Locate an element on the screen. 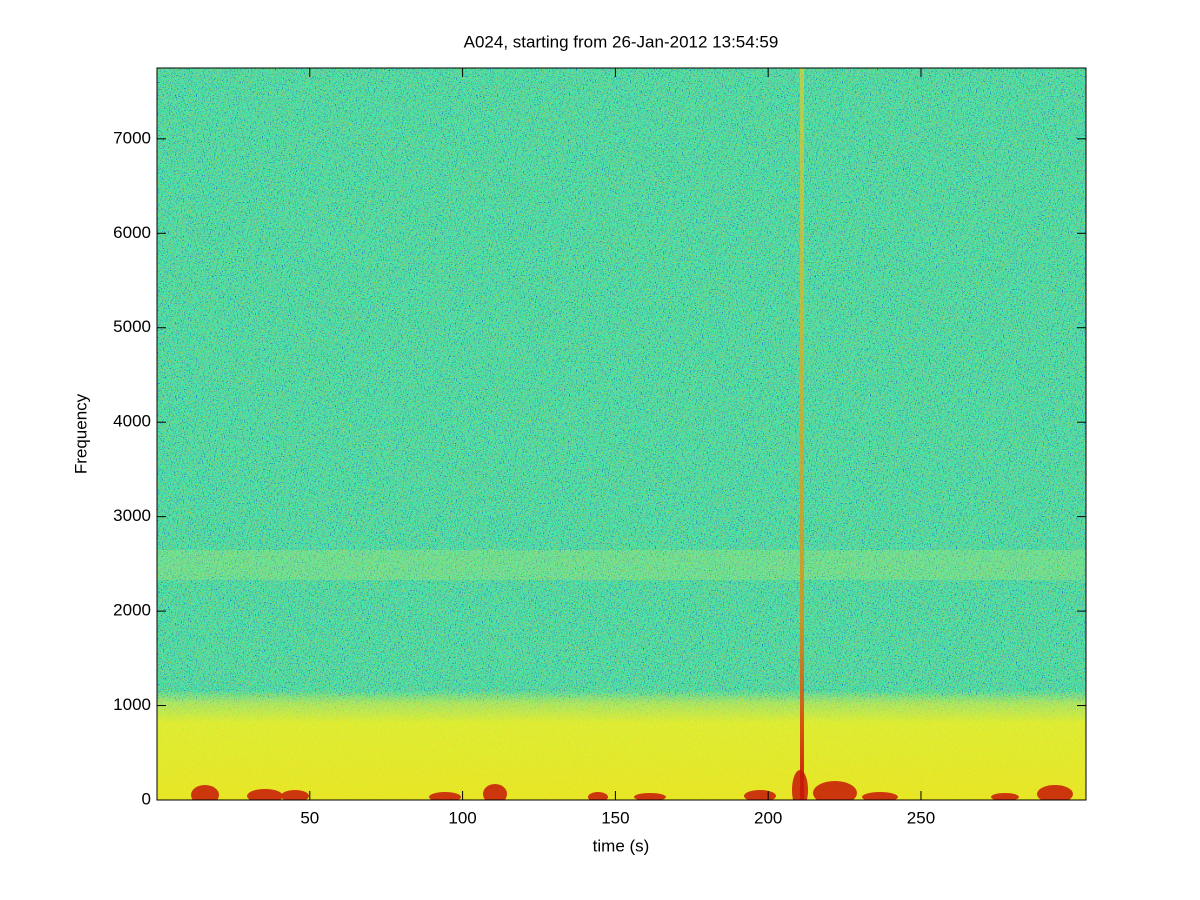  spectrogram-band is located at coordinates (621, 565).